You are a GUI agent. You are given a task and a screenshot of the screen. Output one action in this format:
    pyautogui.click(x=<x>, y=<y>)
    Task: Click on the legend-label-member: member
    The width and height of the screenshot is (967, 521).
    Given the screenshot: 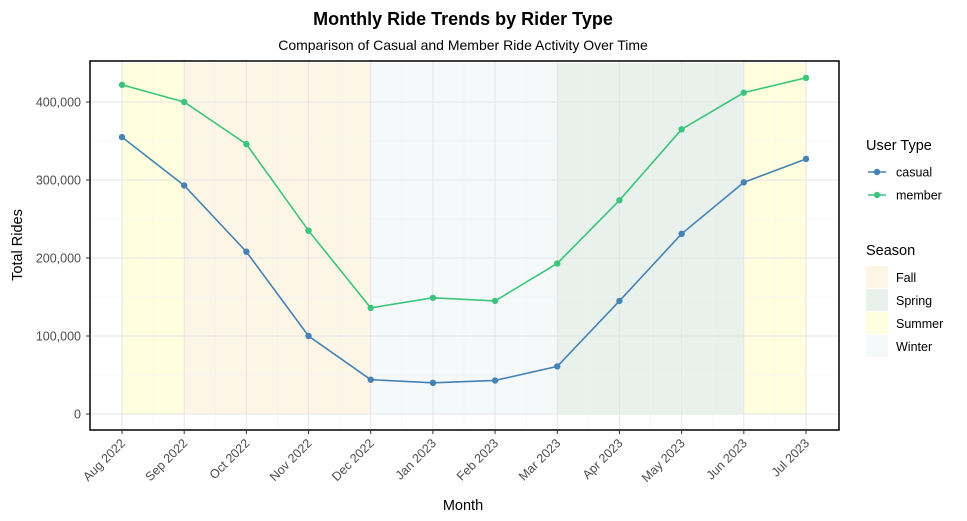 What is the action you would take?
    pyautogui.click(x=919, y=196)
    